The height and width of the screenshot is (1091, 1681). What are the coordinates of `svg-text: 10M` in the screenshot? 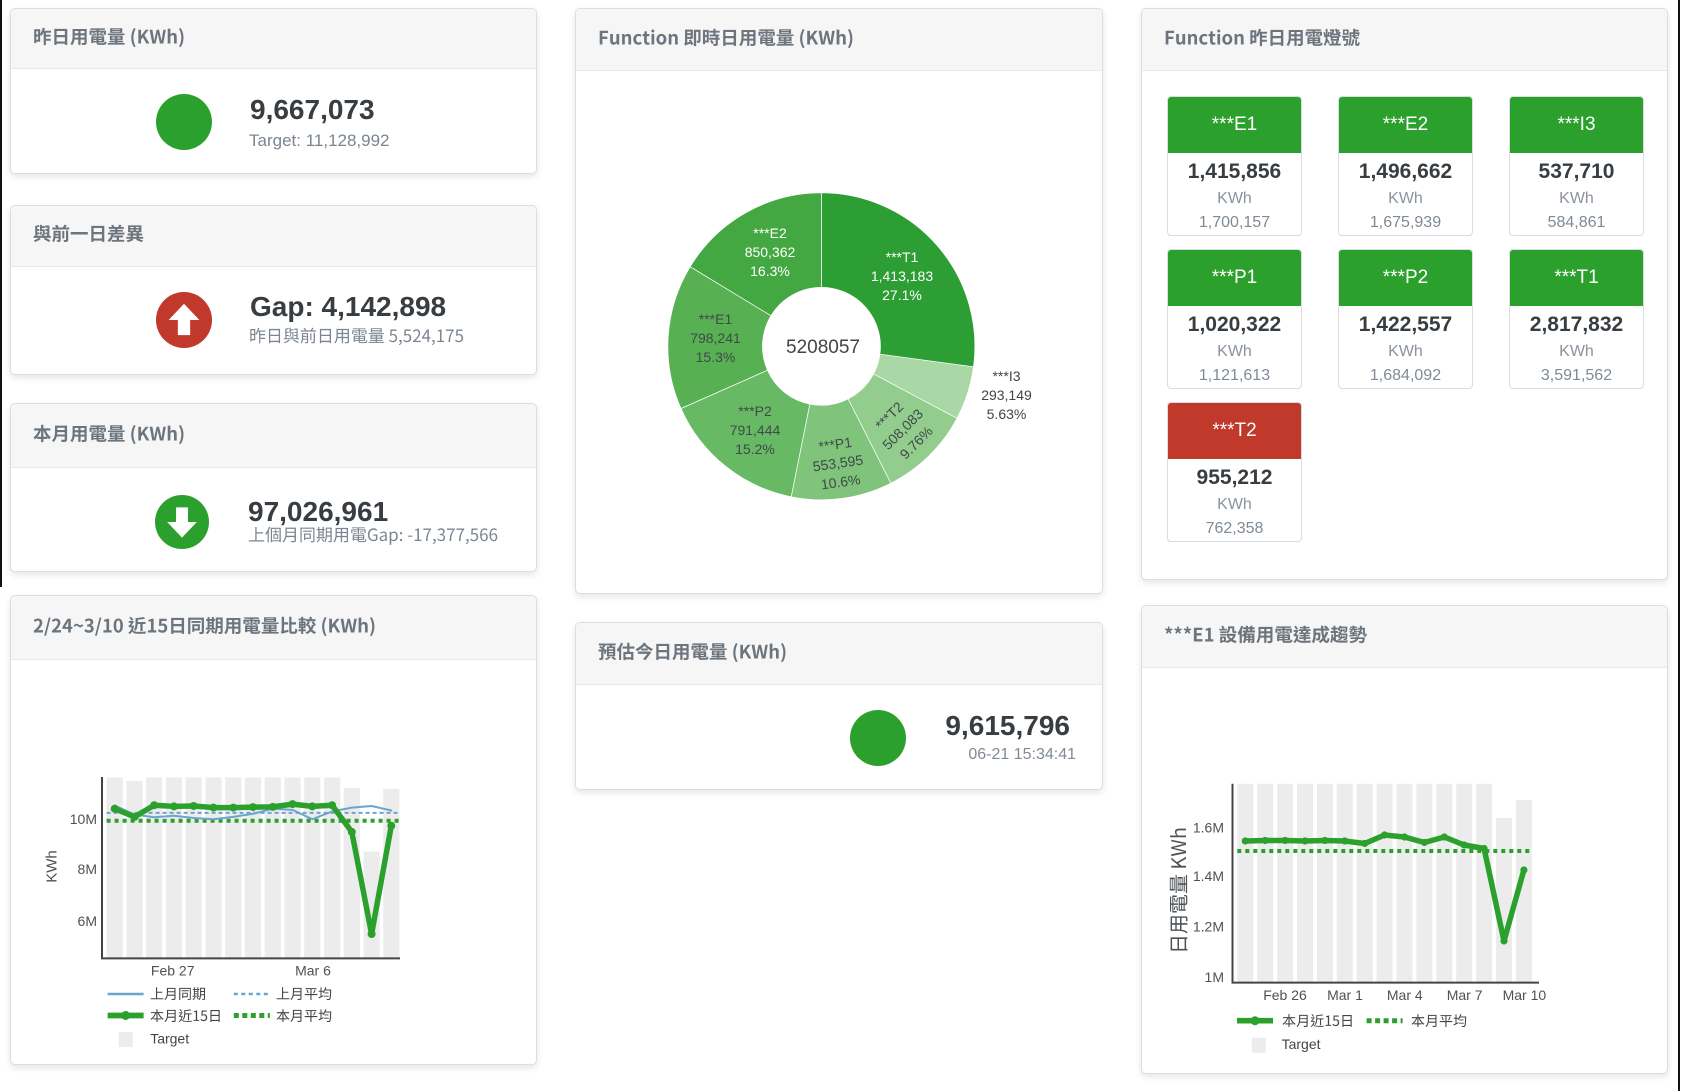 It's located at (83, 819).